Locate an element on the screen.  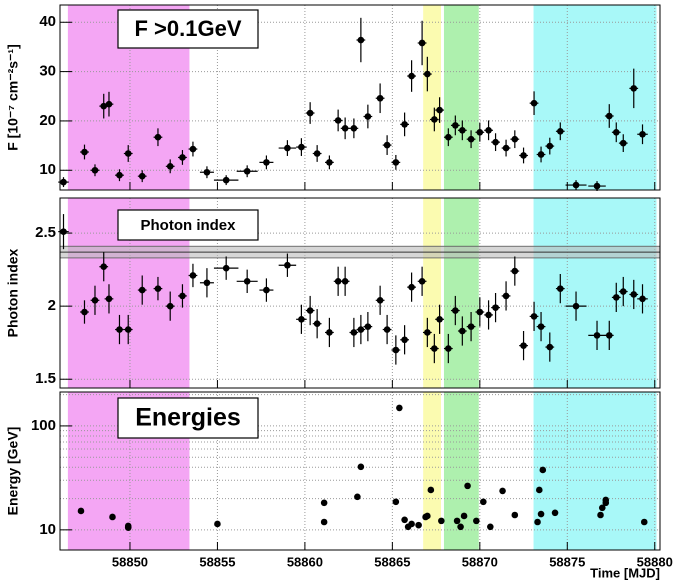
x-axis-label: Time [MJD] is located at coordinates (625, 572).